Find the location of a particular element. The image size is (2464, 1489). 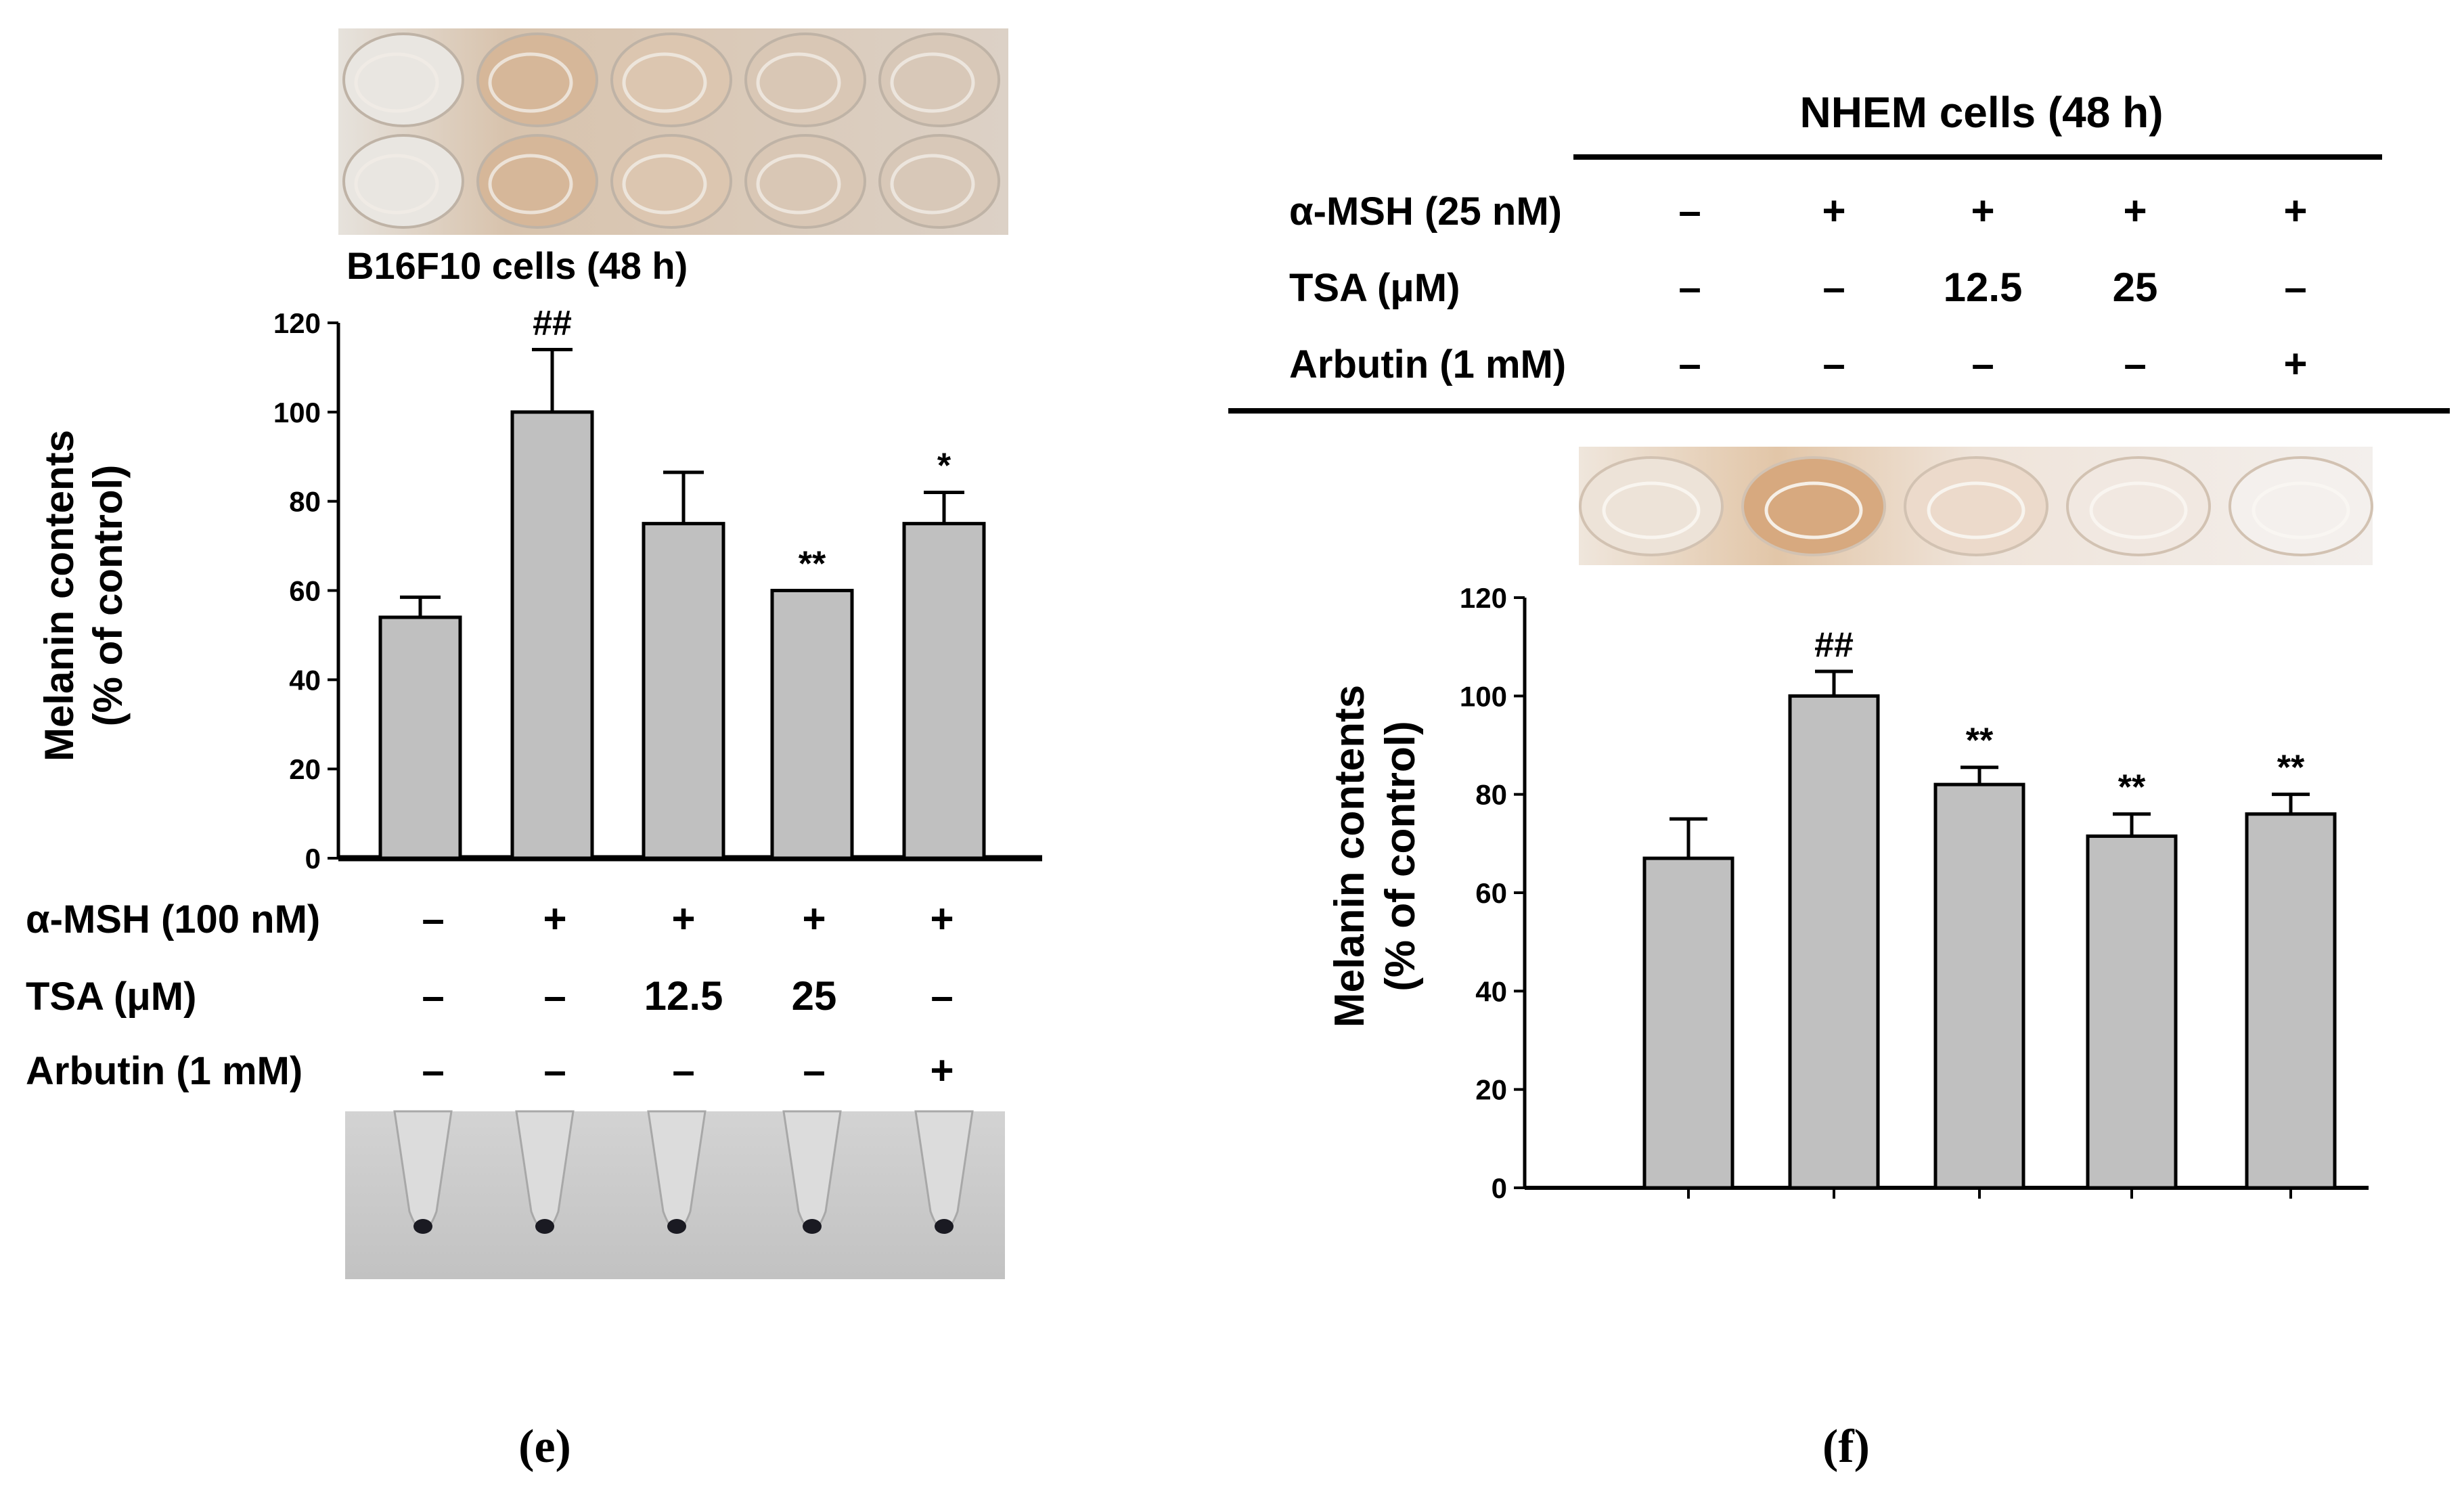

panel-e-tube-photo is located at coordinates (675, 1194).